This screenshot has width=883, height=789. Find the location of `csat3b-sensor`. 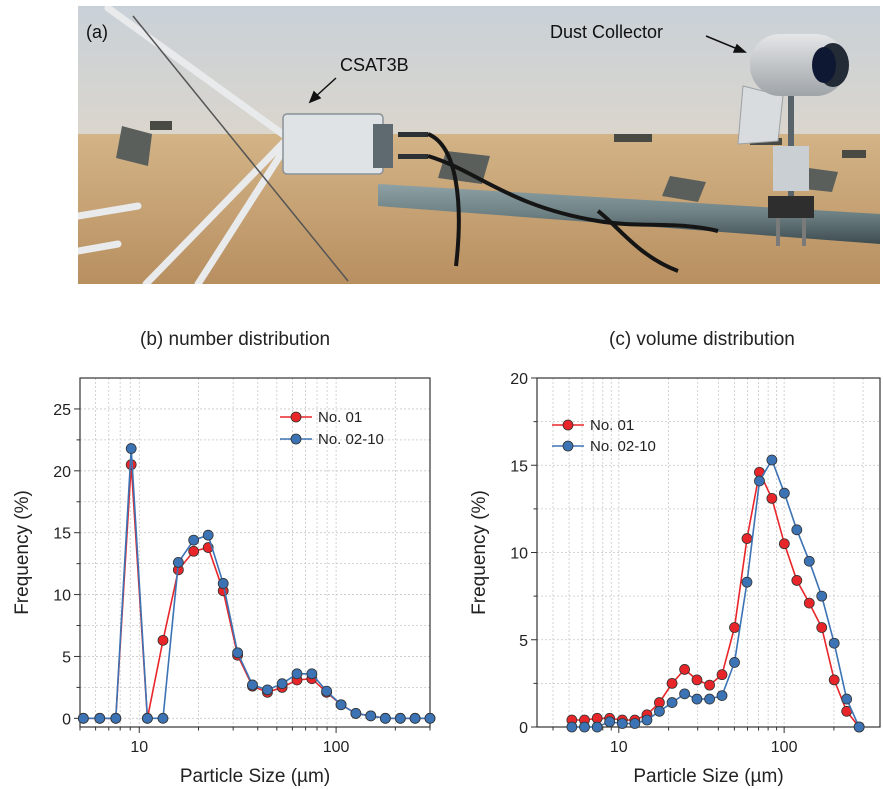

csat3b-sensor is located at coordinates (355, 144).